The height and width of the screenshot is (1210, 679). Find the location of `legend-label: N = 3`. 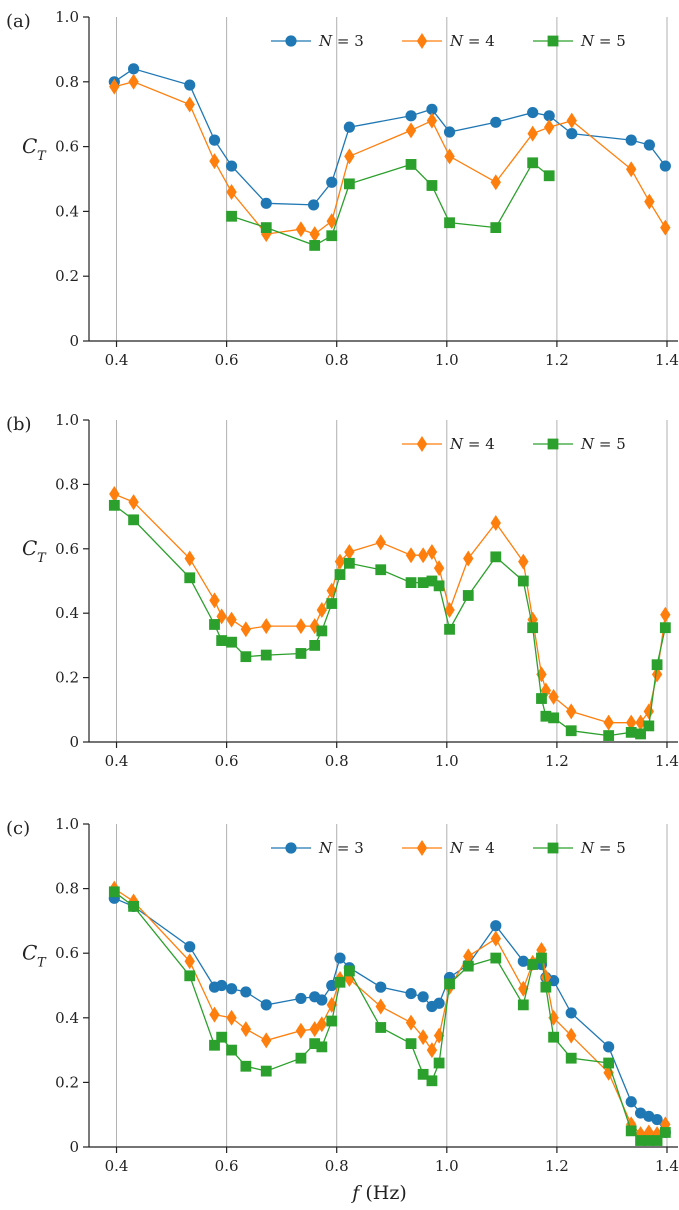

legend-label: N = 3 is located at coordinates (341, 848).